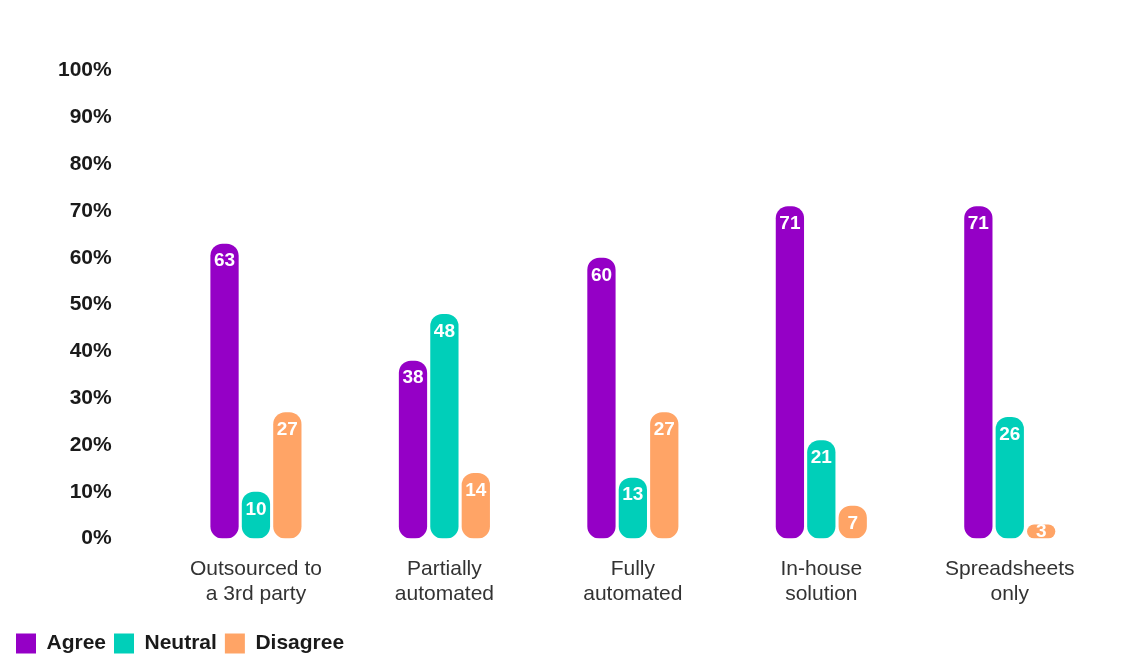  Describe the element at coordinates (180, 642) in the screenshot. I see `legend-label: Neutral` at that location.